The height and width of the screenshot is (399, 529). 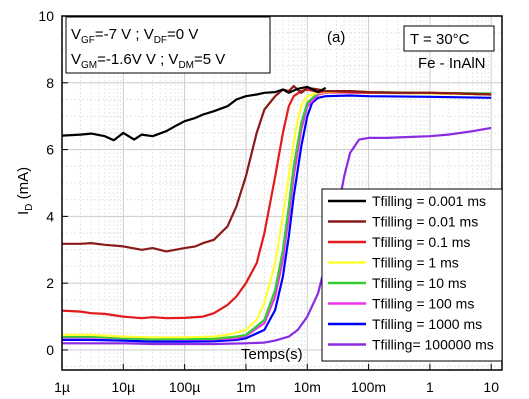 What do you see at coordinates (440, 39) in the screenshot?
I see `temperature-label: T = 30°C` at bounding box center [440, 39].